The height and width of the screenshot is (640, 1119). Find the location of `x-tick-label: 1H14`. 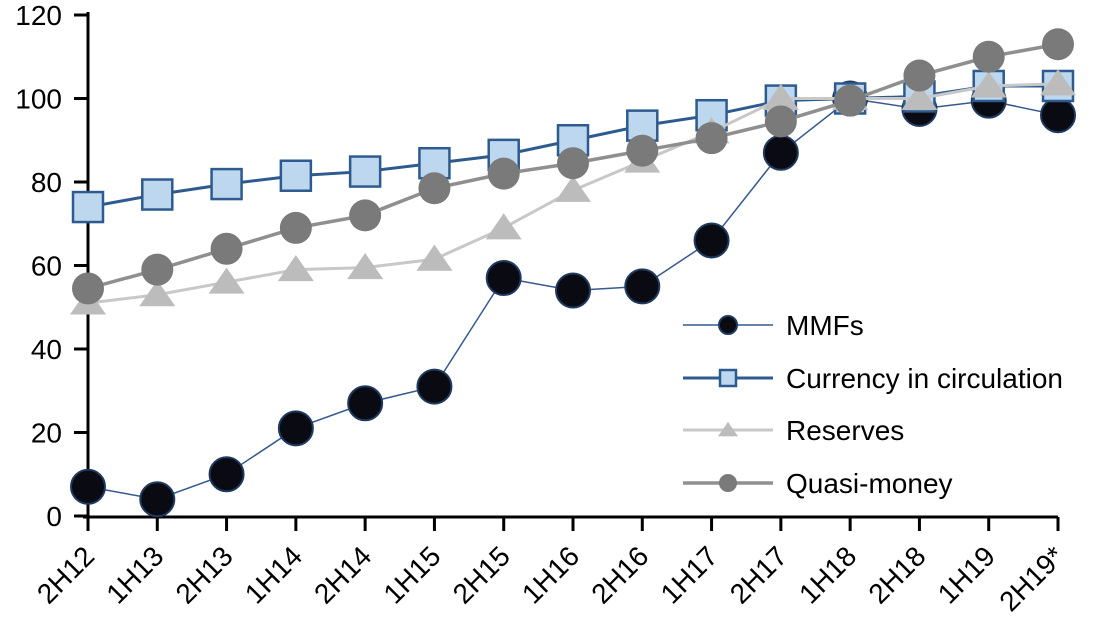

x-tick-label: 1H14 is located at coordinates (273, 574).